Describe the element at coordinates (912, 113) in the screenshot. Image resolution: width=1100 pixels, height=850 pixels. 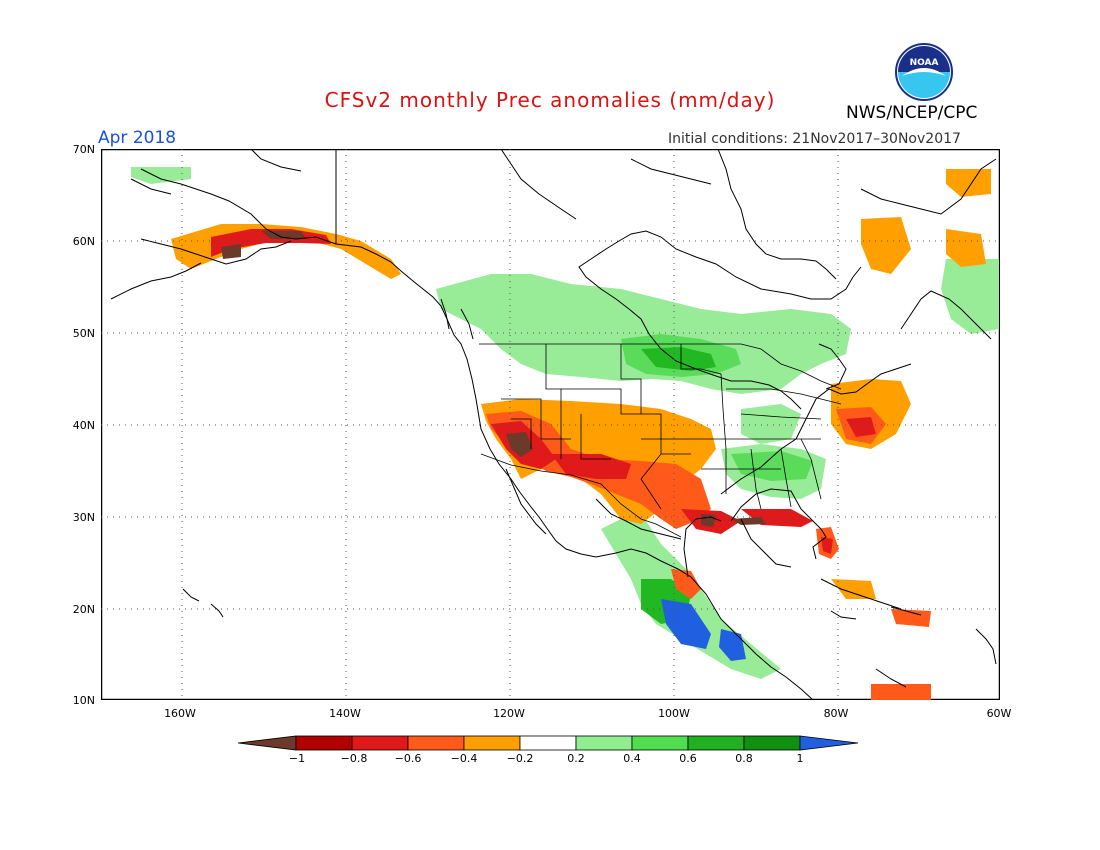
I see `agency-label: NWS/NCEP/CPC` at that location.